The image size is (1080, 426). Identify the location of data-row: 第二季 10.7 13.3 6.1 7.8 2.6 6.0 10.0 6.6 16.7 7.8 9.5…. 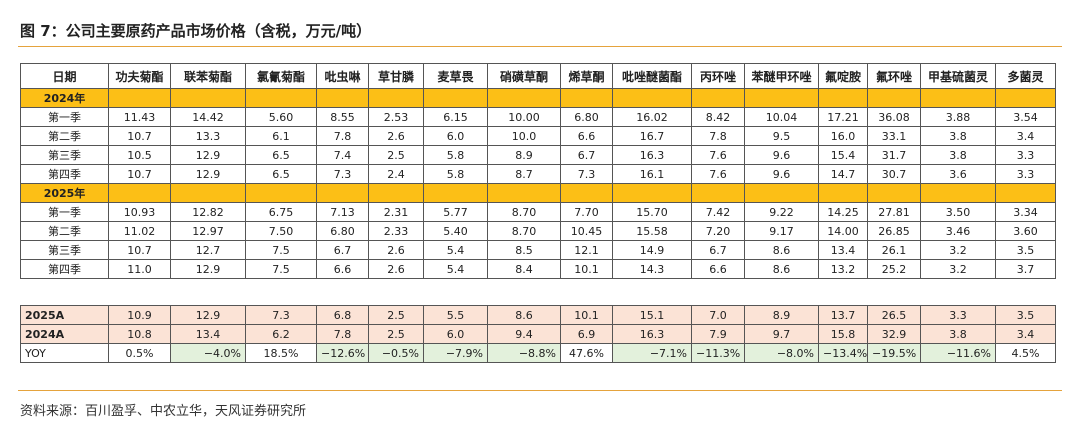
(538, 136).